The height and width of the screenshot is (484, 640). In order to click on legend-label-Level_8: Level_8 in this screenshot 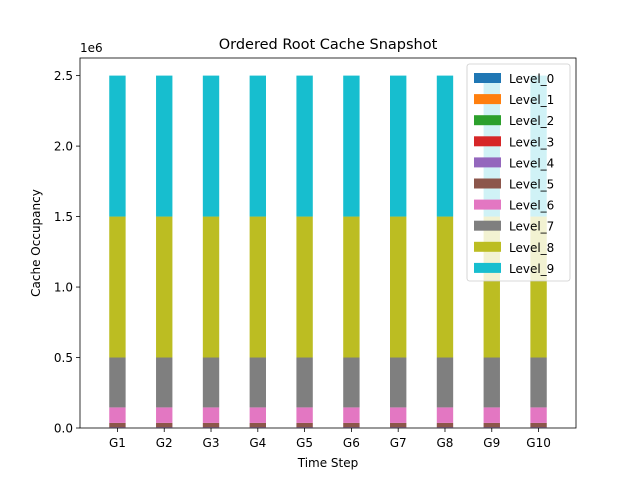, I will do `click(531, 248)`.